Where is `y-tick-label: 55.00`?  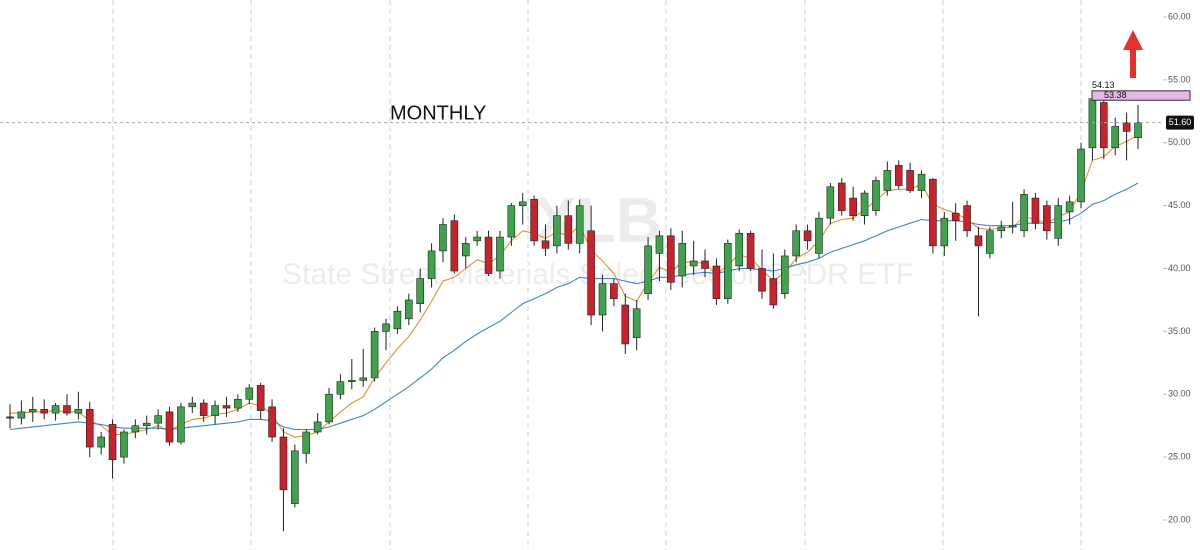
y-tick-label: 55.00 is located at coordinates (1179, 79).